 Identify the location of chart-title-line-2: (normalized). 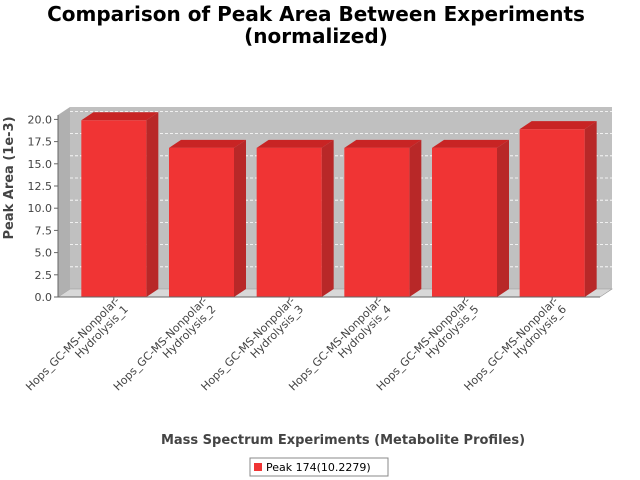
(316, 36).